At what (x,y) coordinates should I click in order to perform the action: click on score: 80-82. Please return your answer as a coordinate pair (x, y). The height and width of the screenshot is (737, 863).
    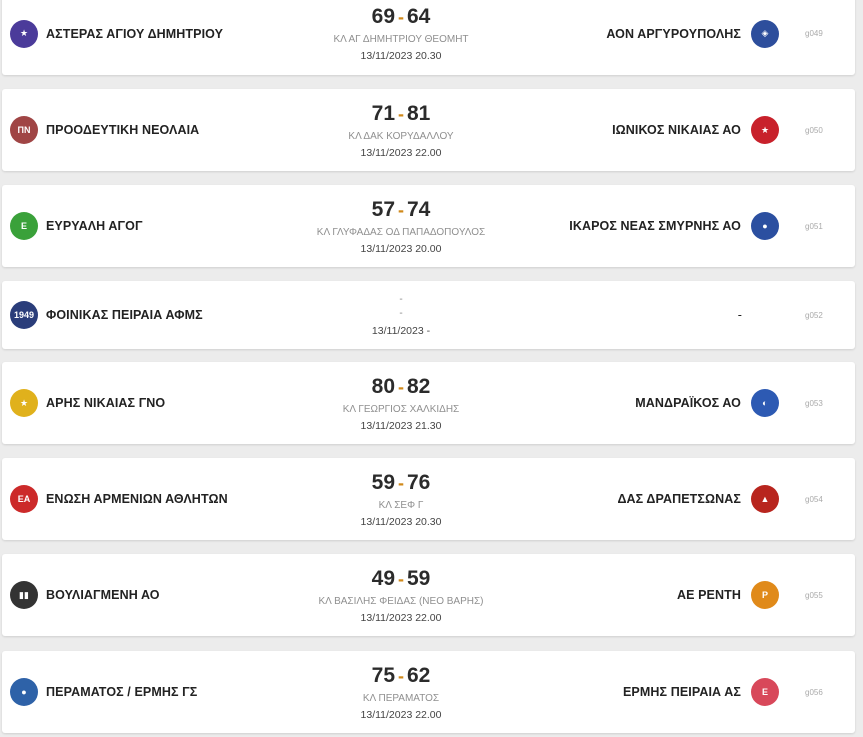
    Looking at the image, I should click on (401, 387).